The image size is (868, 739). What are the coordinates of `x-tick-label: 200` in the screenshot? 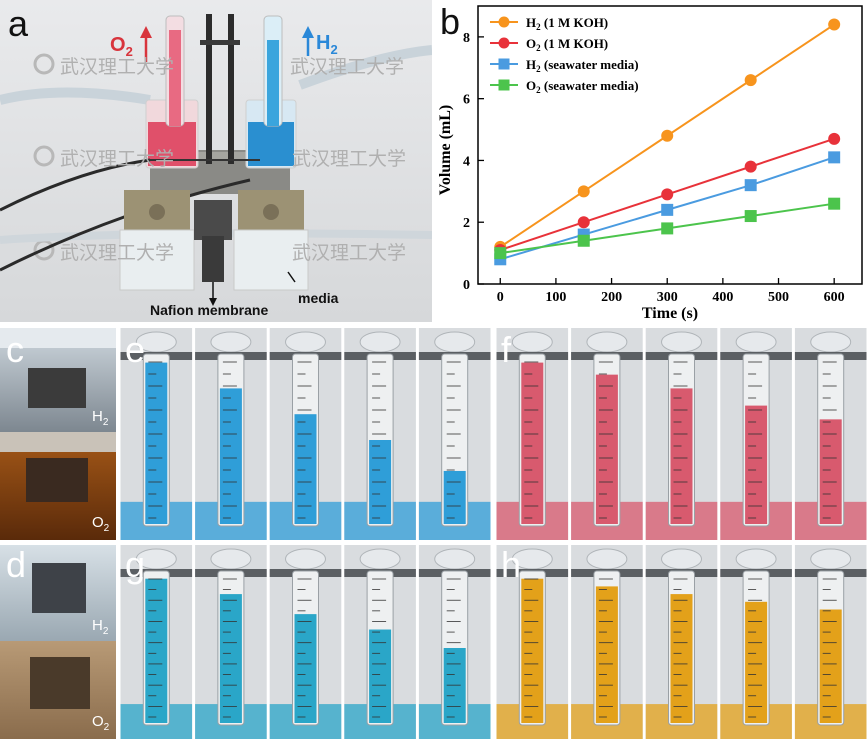 It's located at (611, 297).